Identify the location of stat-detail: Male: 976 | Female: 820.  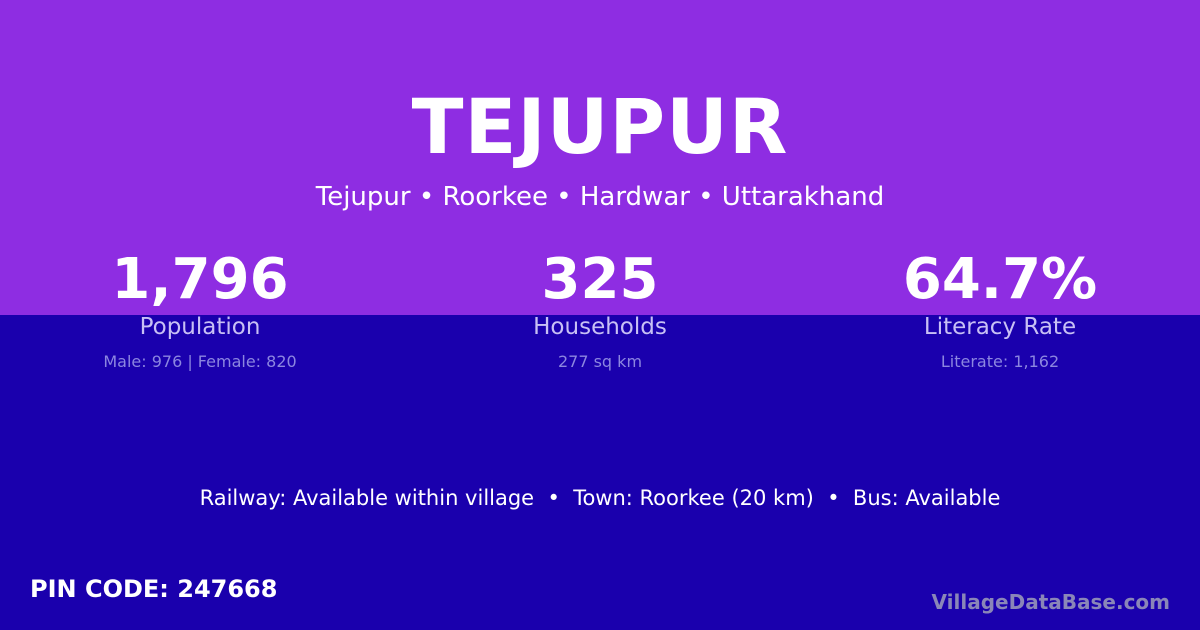
(200, 361).